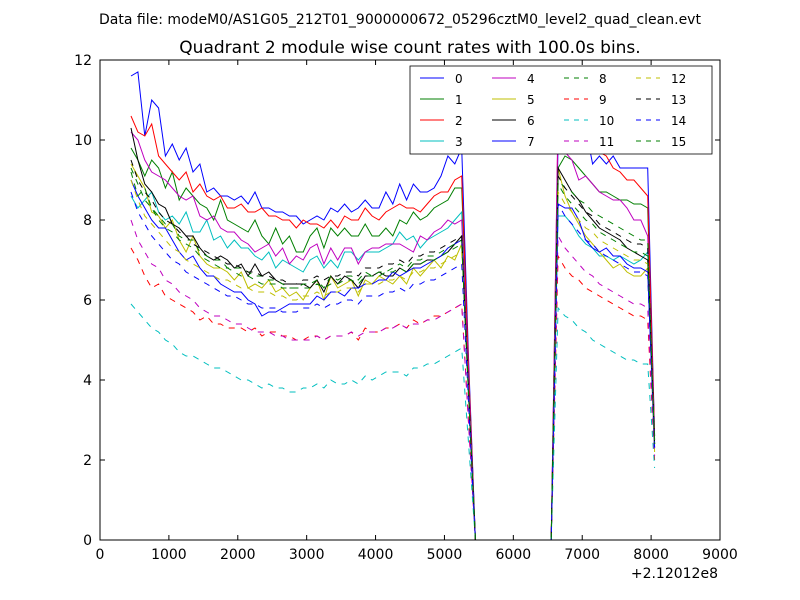  What do you see at coordinates (87, 381) in the screenshot?
I see `y-tick-label: 4` at bounding box center [87, 381].